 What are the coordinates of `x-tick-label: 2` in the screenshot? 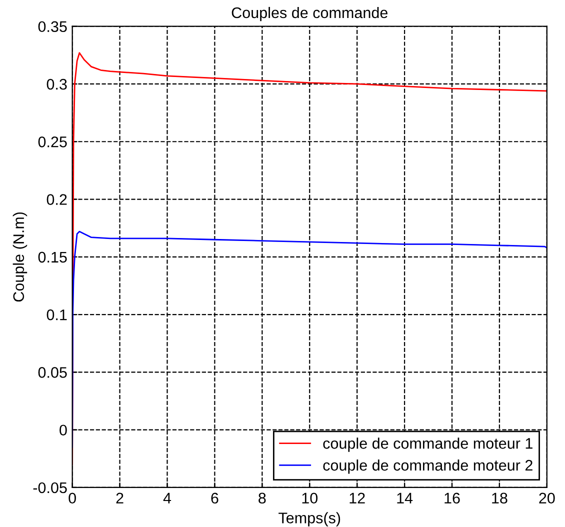 It's located at (120, 498).